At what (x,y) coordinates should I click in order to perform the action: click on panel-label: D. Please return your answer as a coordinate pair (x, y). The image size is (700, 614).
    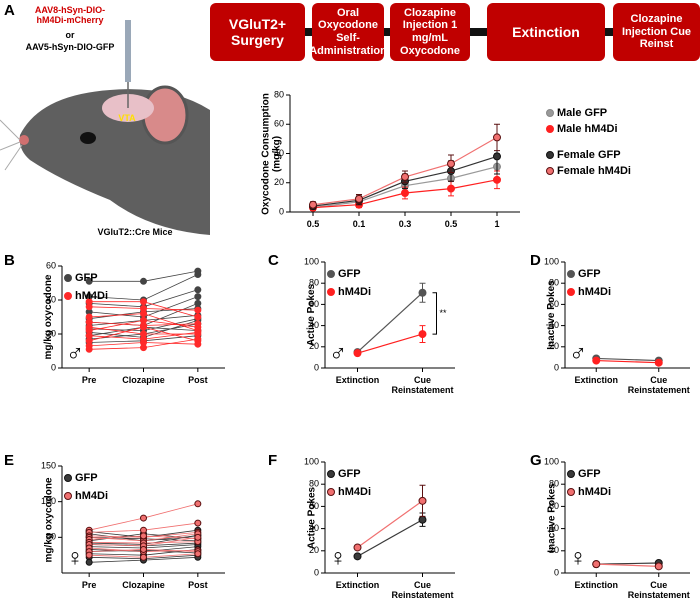
    Looking at the image, I should click on (535, 260).